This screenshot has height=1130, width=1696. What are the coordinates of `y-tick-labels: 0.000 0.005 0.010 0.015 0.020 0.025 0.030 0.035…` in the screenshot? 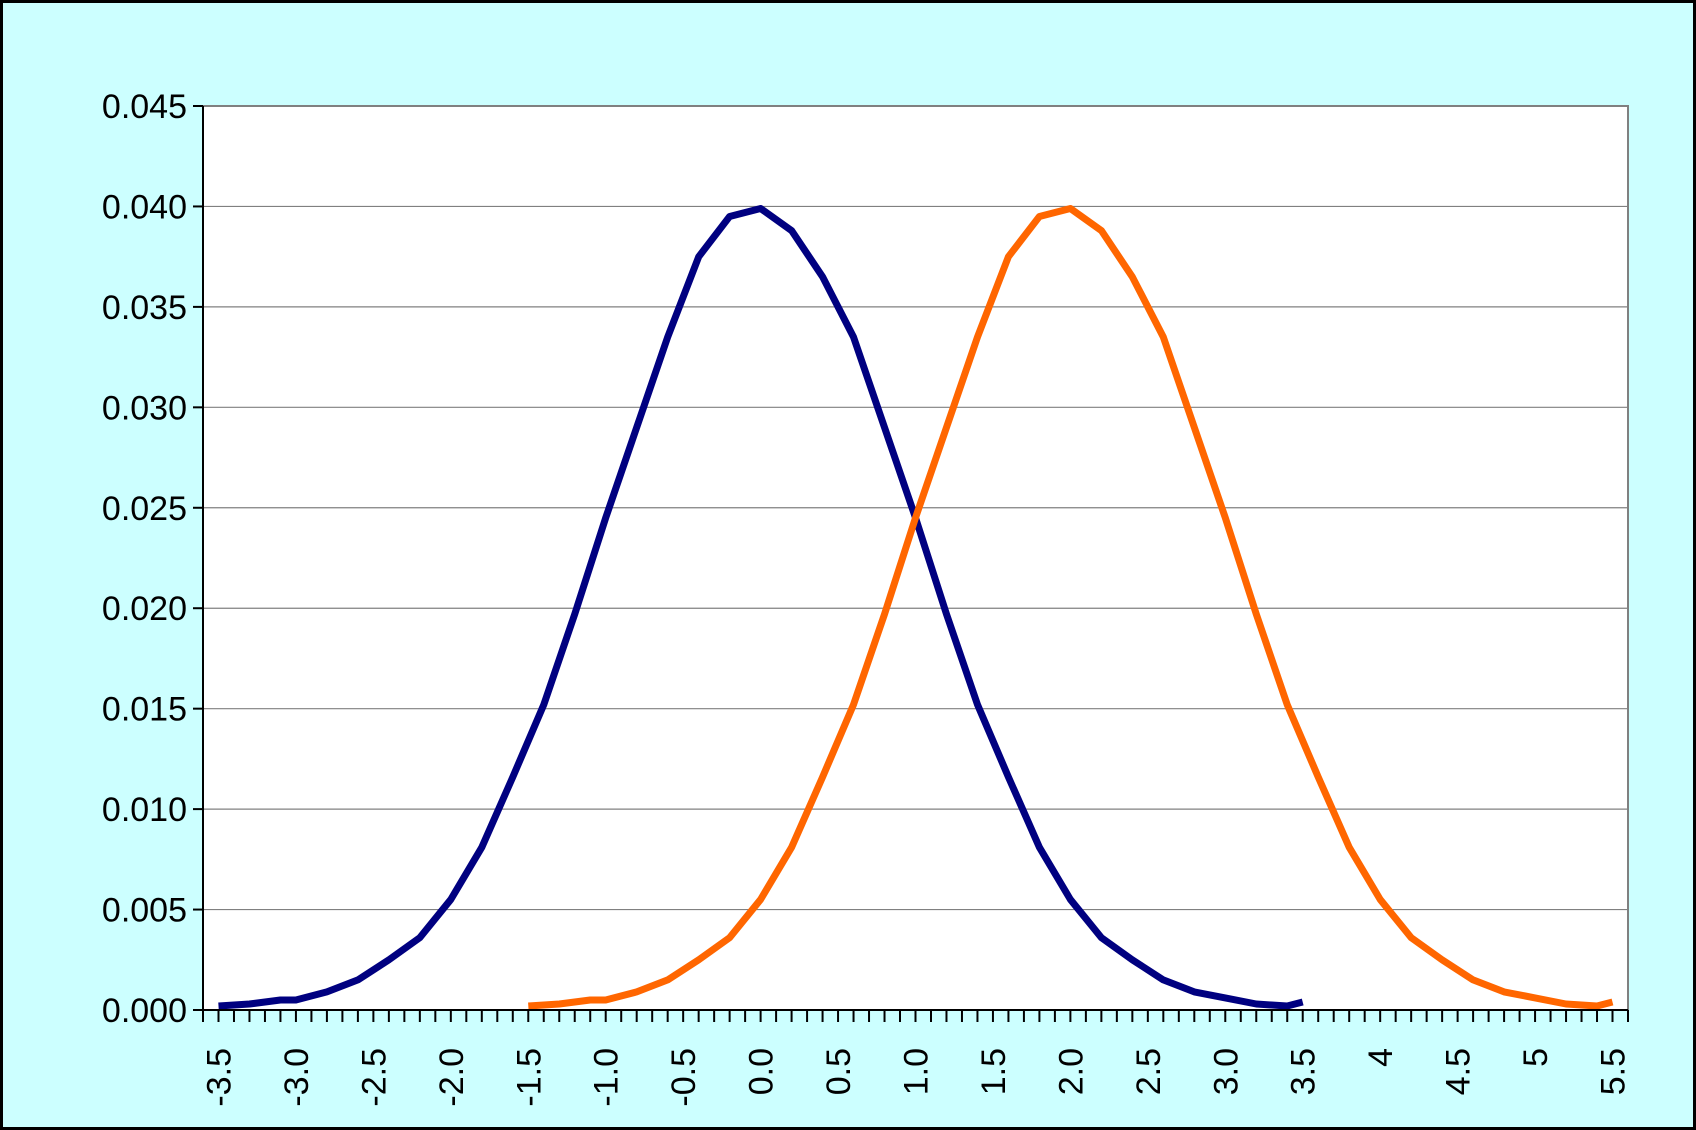 It's located at (144, 559).